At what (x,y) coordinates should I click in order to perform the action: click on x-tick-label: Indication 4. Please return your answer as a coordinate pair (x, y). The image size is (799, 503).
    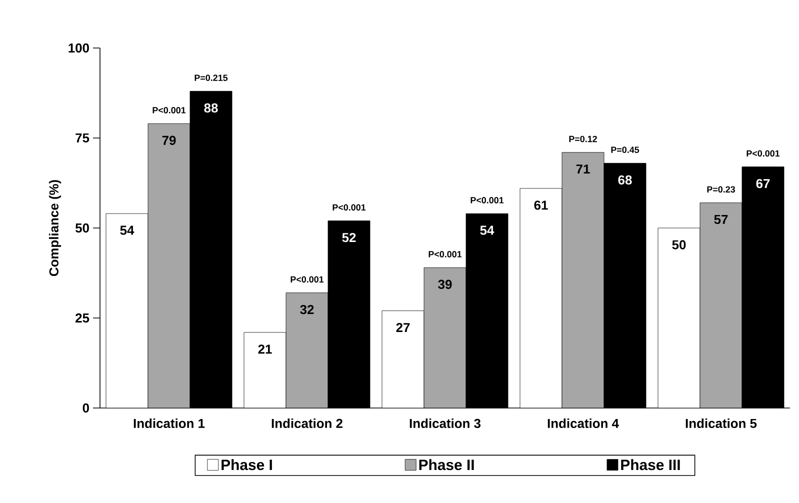
    Looking at the image, I should click on (583, 423).